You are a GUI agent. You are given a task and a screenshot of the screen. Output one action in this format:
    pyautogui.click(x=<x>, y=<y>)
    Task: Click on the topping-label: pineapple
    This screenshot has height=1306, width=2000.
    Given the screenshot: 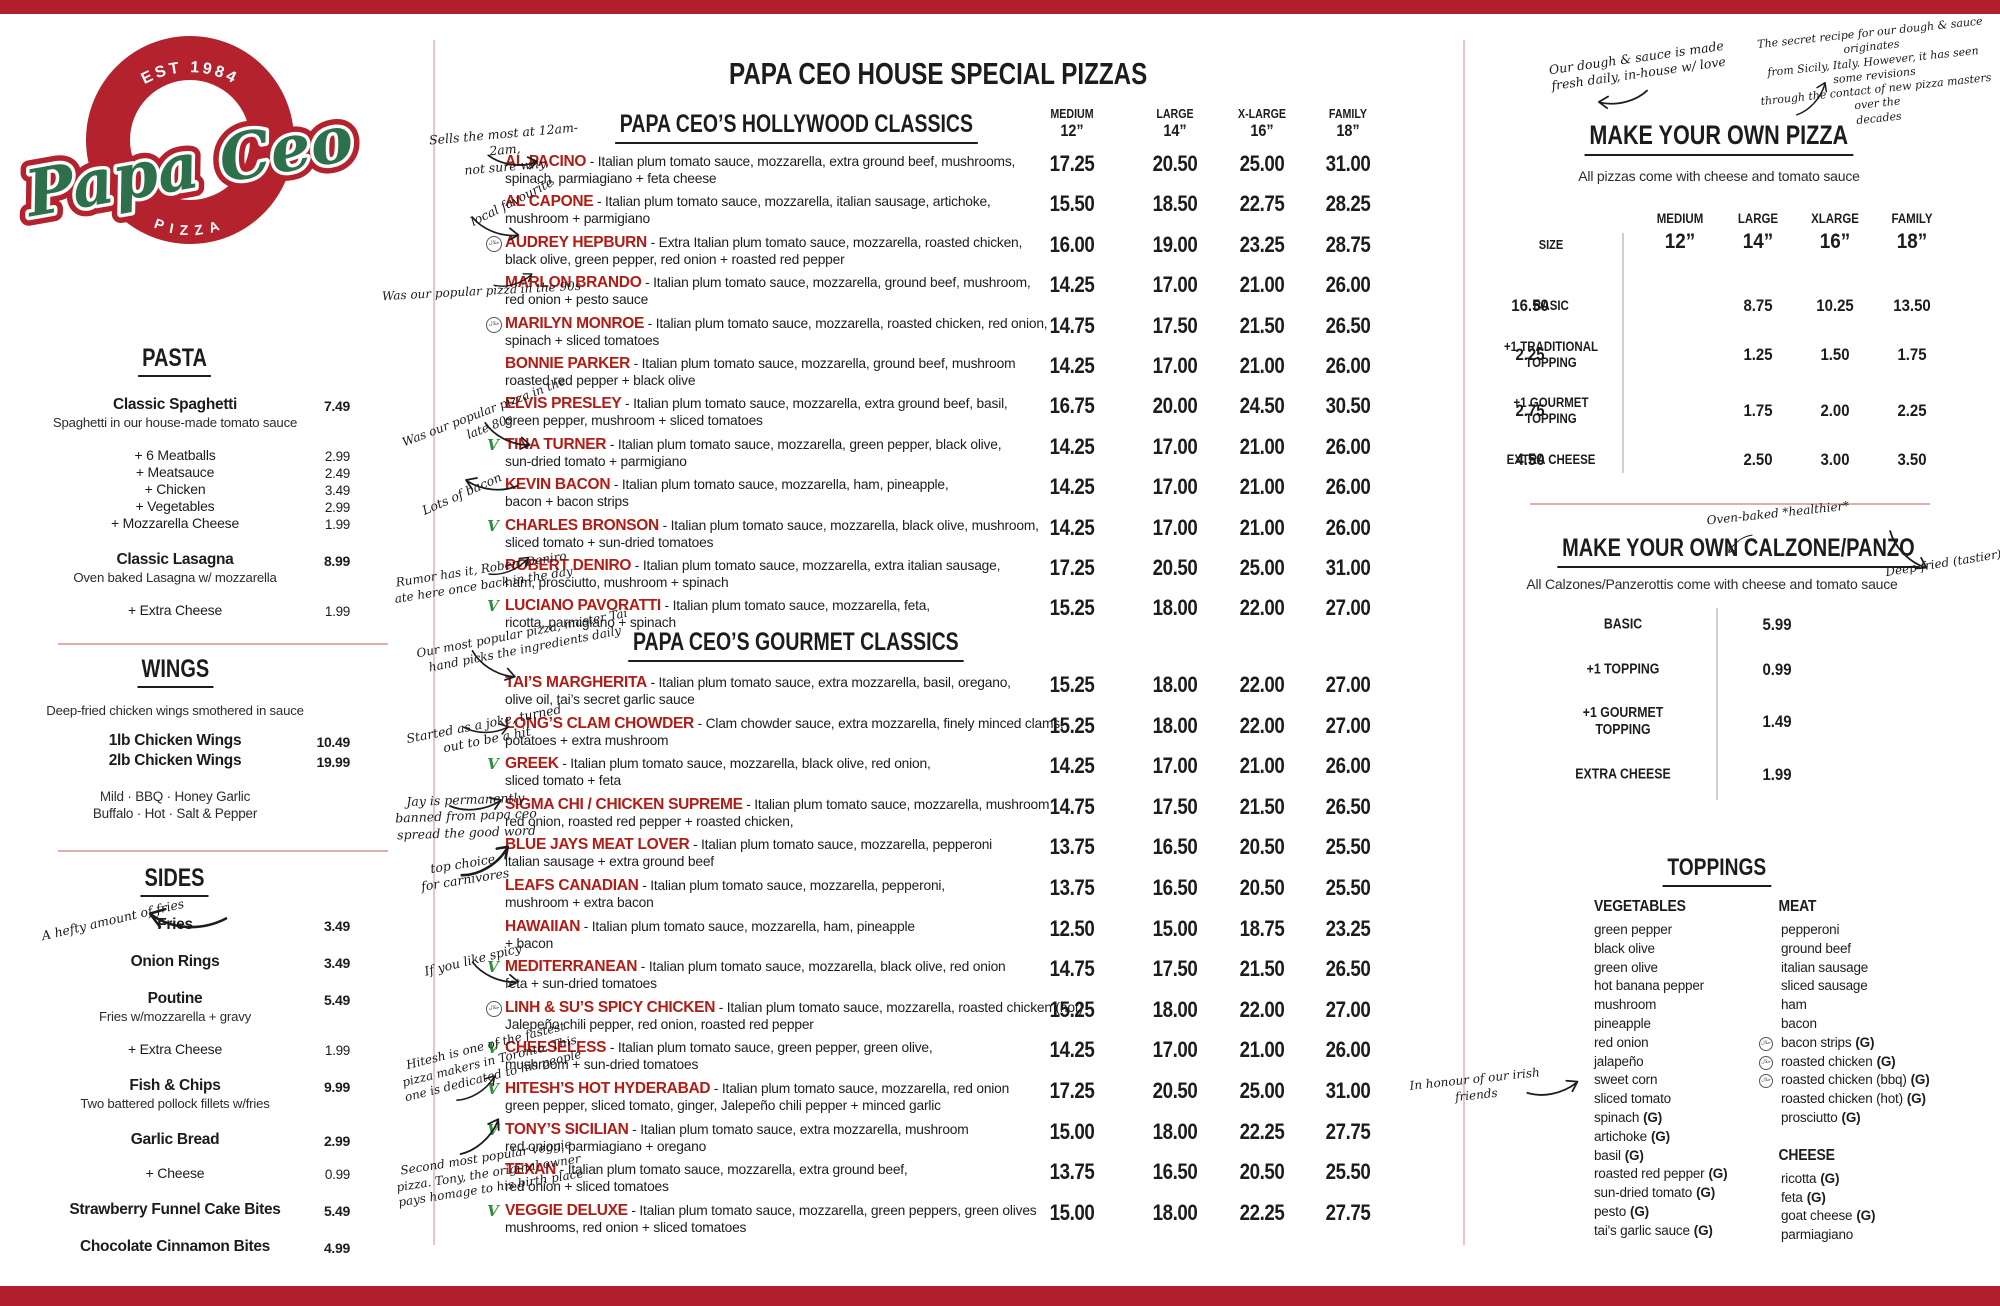 What is the action you would take?
    pyautogui.click(x=1622, y=1023)
    